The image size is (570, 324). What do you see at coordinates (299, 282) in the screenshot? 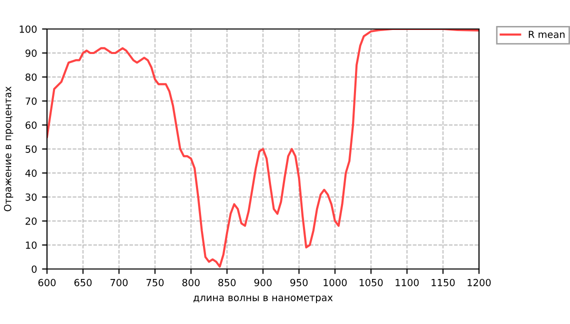
I see `x-tick-label: 950` at bounding box center [299, 282].